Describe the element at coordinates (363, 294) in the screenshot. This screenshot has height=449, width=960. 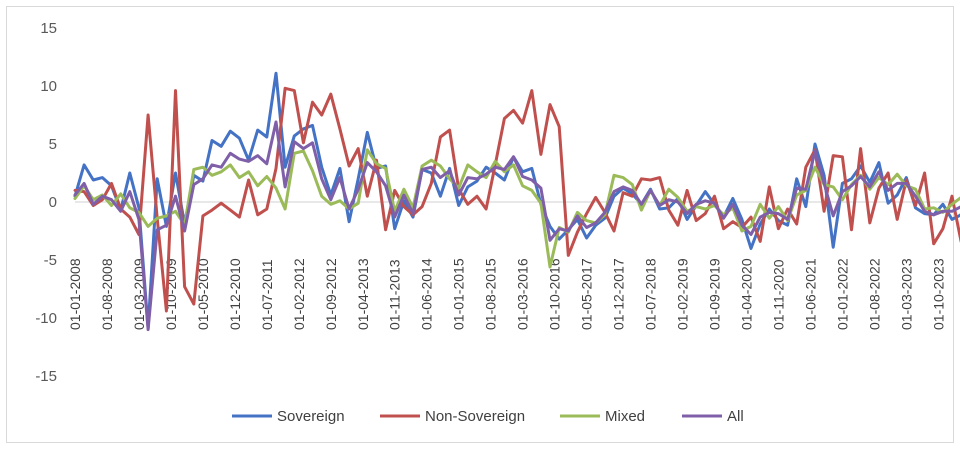
I see `x-tick-label: 01-04-2013` at that location.